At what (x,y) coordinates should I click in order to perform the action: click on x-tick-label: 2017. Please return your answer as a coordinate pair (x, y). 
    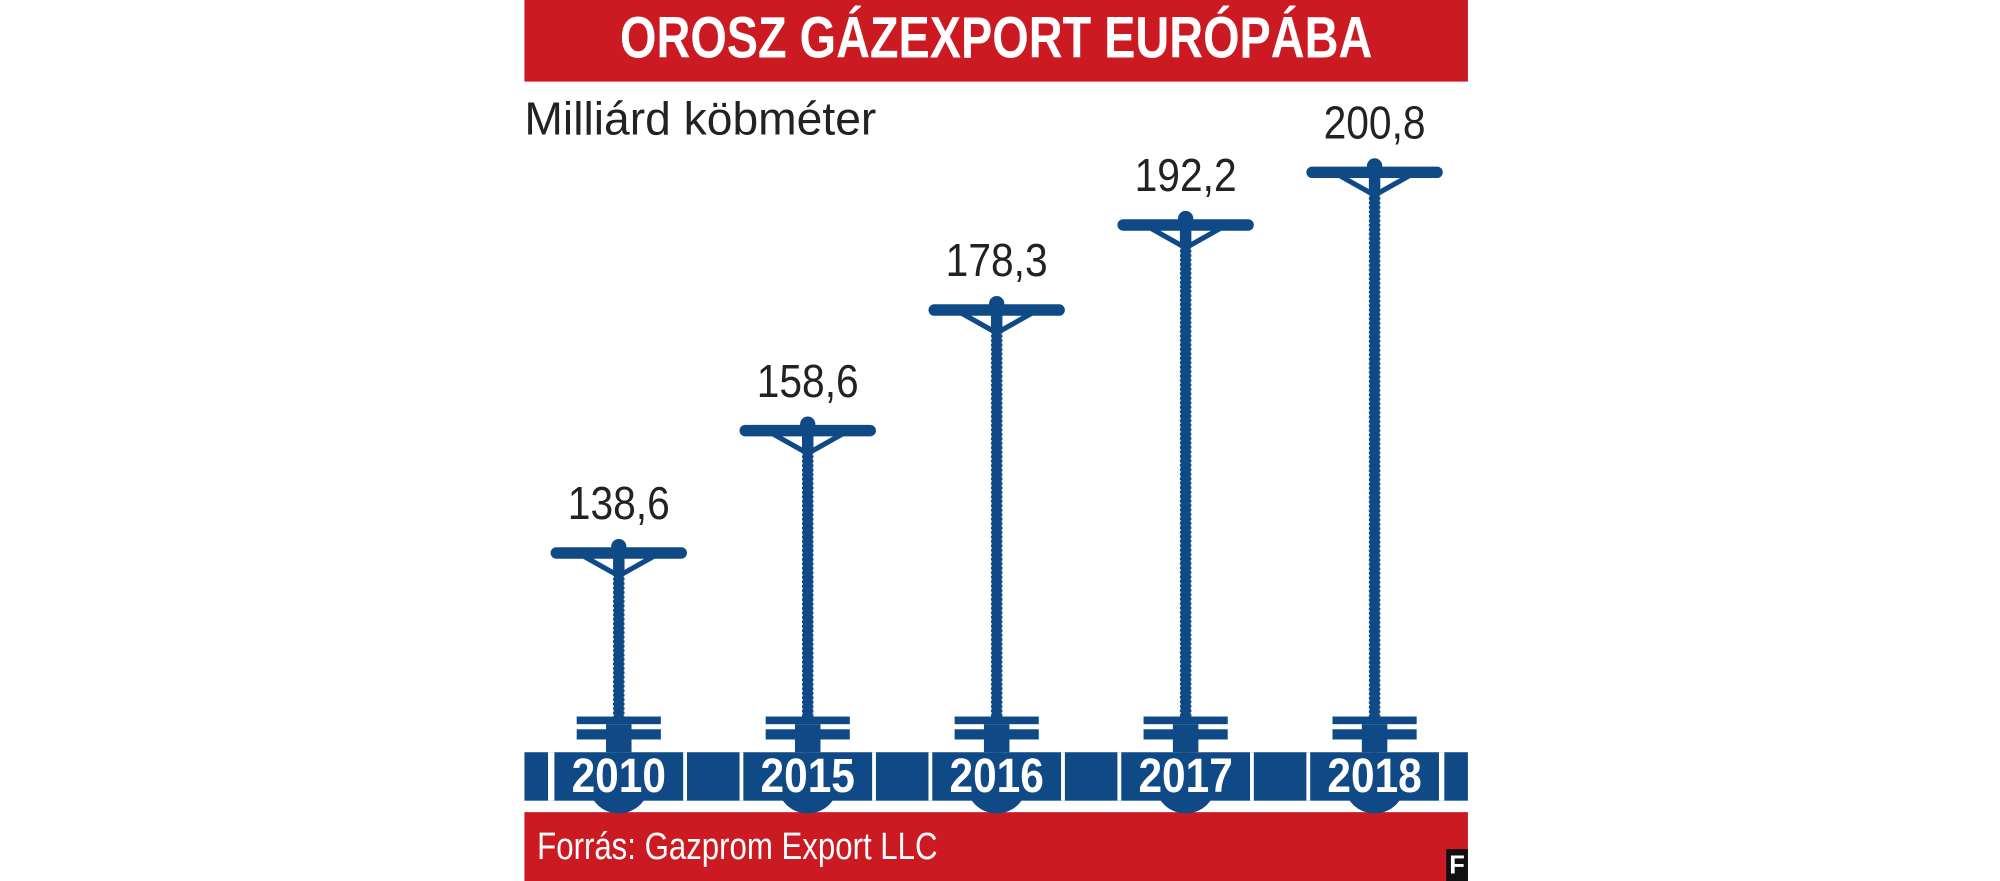
    Looking at the image, I should click on (1185, 776).